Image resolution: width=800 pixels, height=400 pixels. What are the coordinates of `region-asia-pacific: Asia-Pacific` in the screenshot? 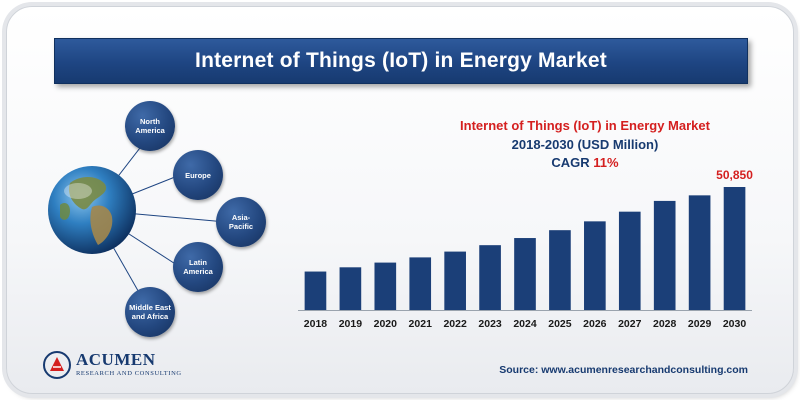 It's located at (241, 222).